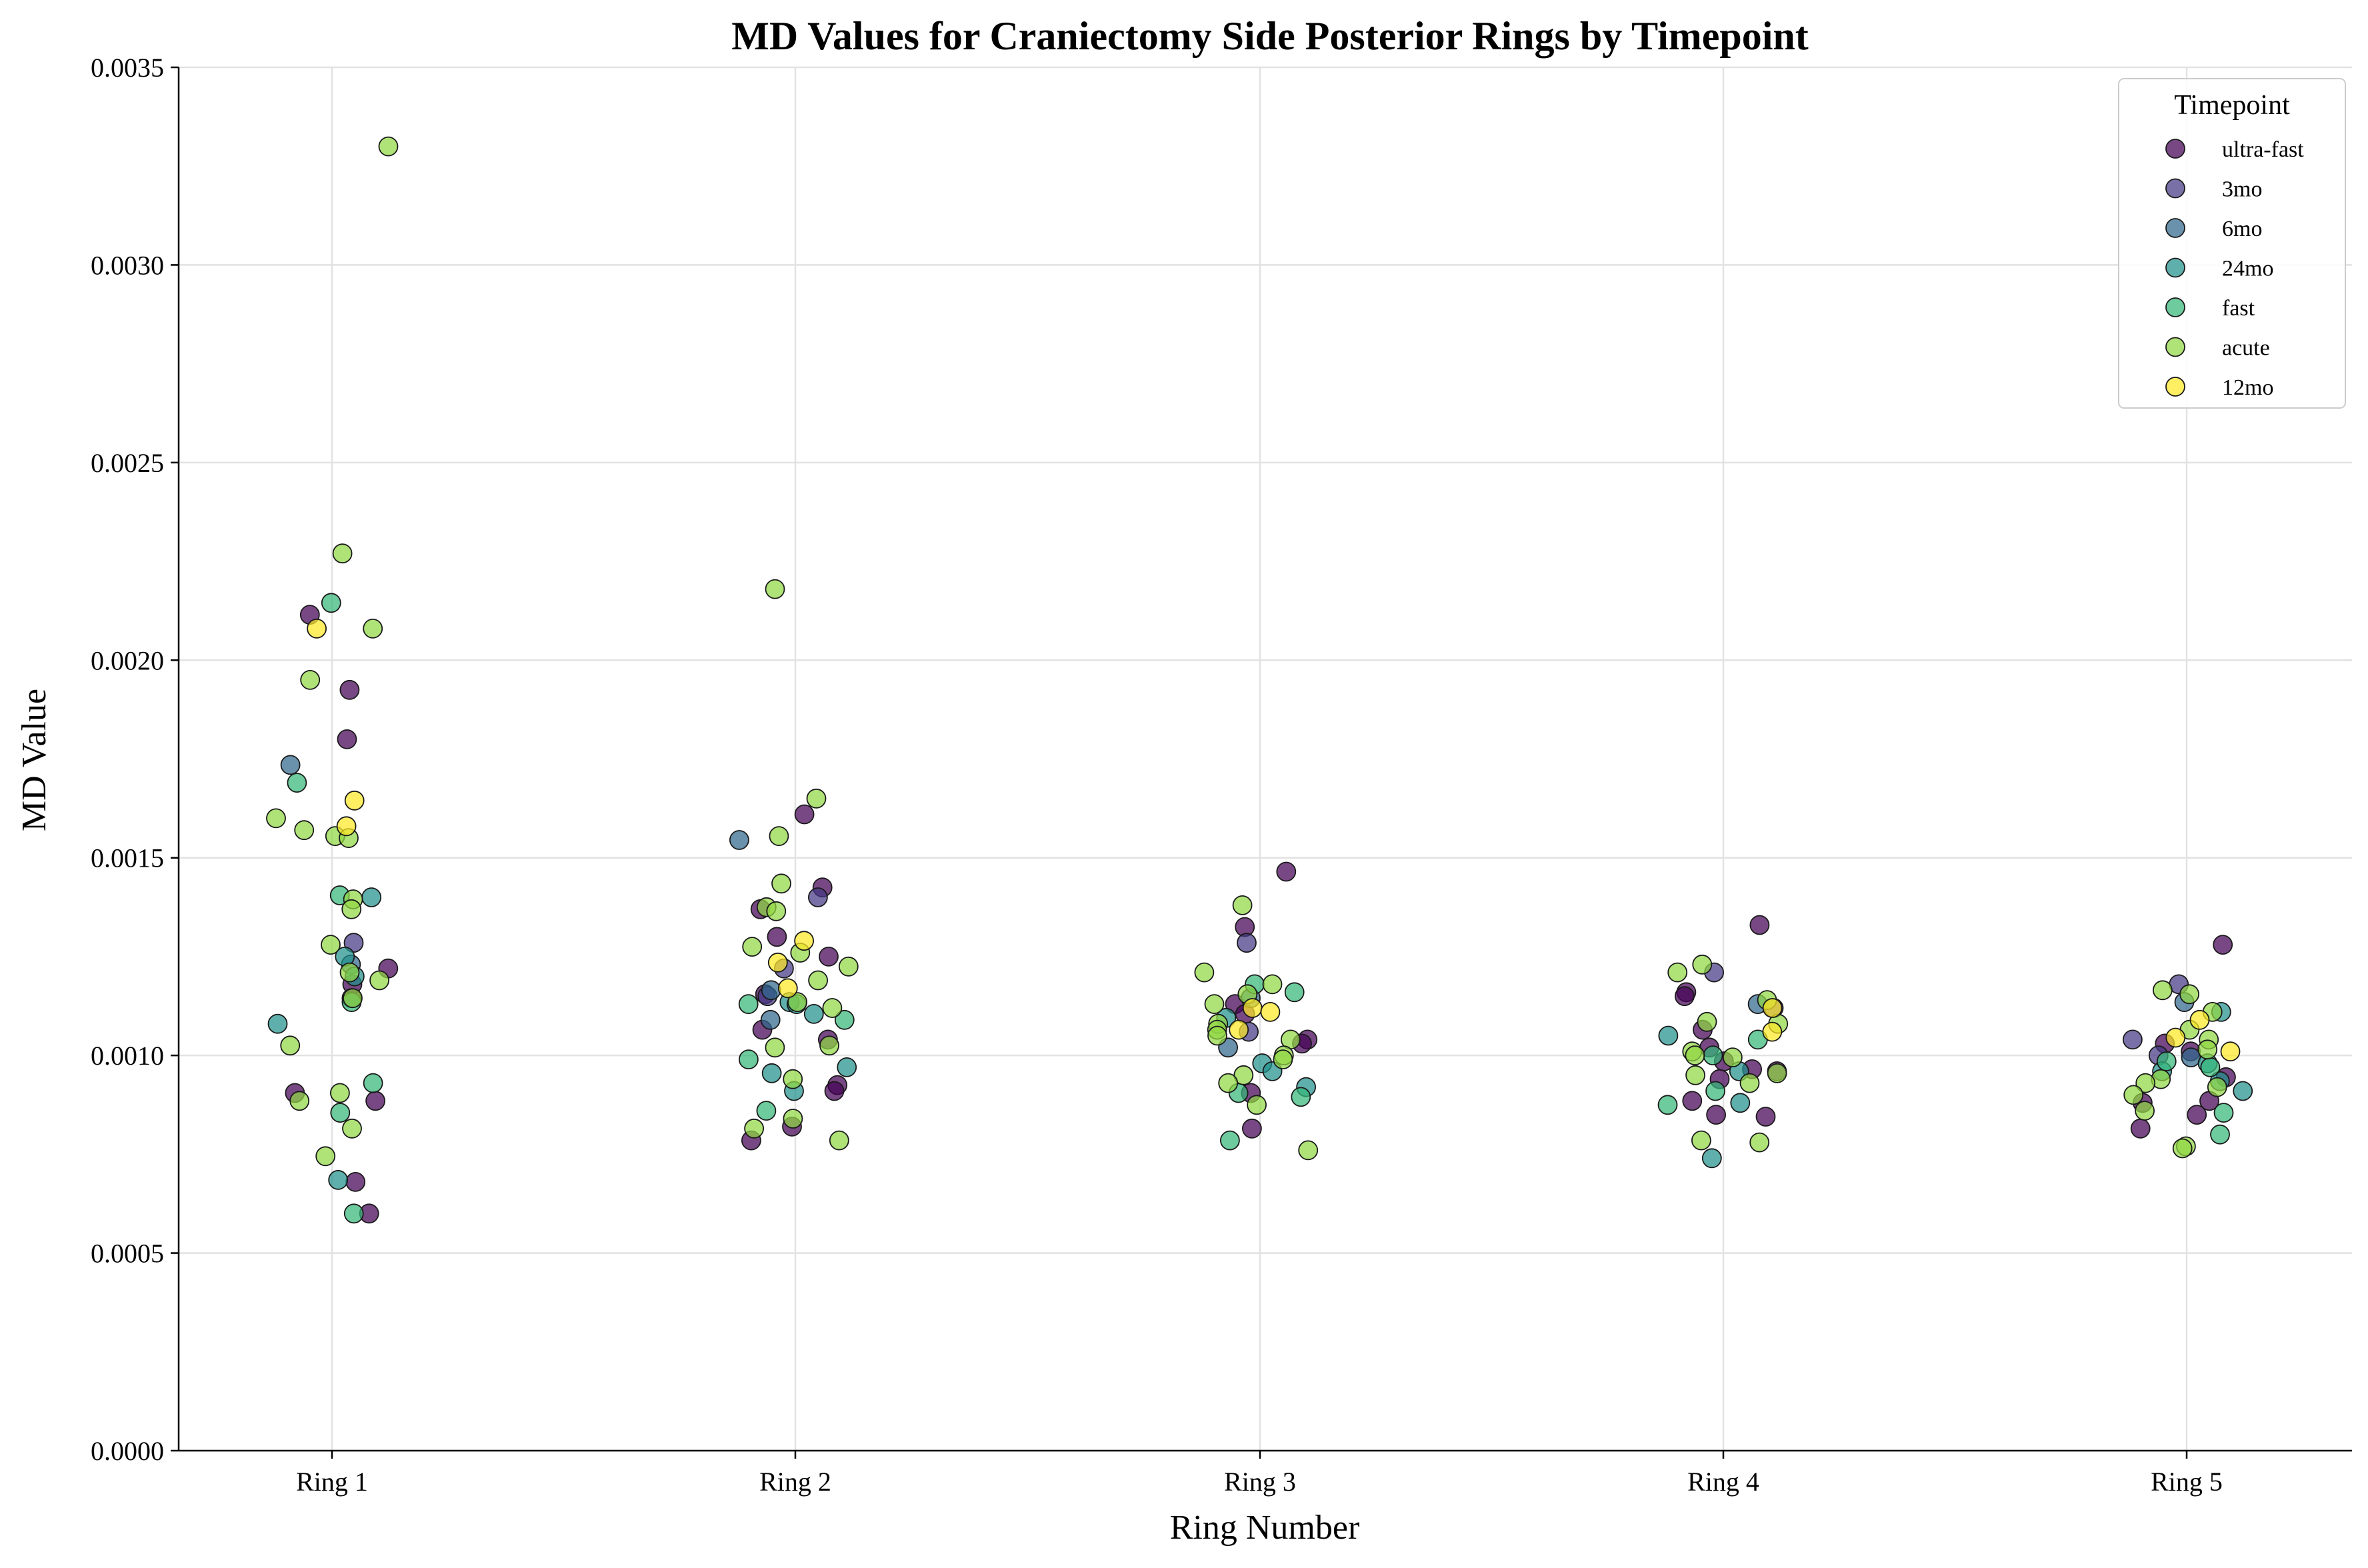  Describe the element at coordinates (2238, 308) in the screenshot. I see `legend-label: fast` at that location.